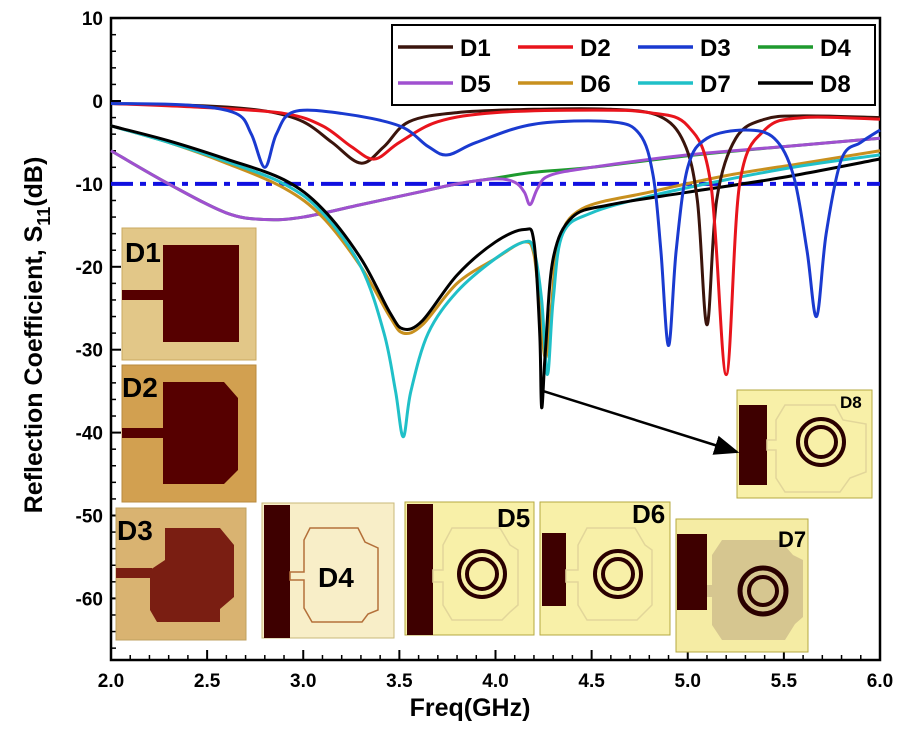 This screenshot has height=731, width=900. I want to click on legend-label: D2, so click(595, 48).